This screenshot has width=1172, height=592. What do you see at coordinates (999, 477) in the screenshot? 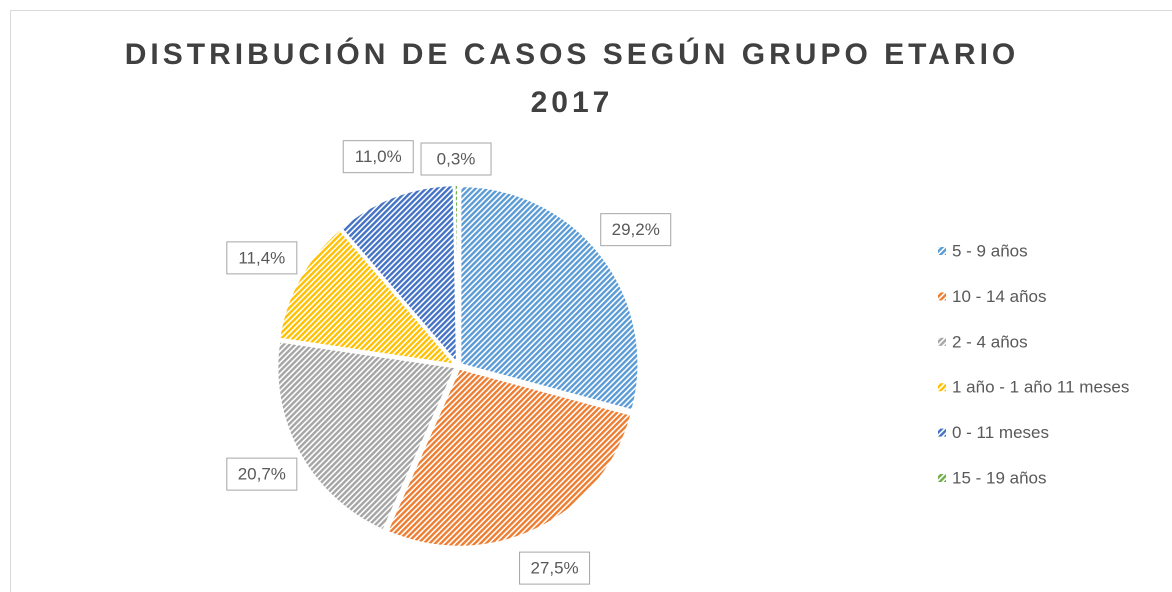
I see `legend-label: 15 - 19 años` at bounding box center [999, 477].